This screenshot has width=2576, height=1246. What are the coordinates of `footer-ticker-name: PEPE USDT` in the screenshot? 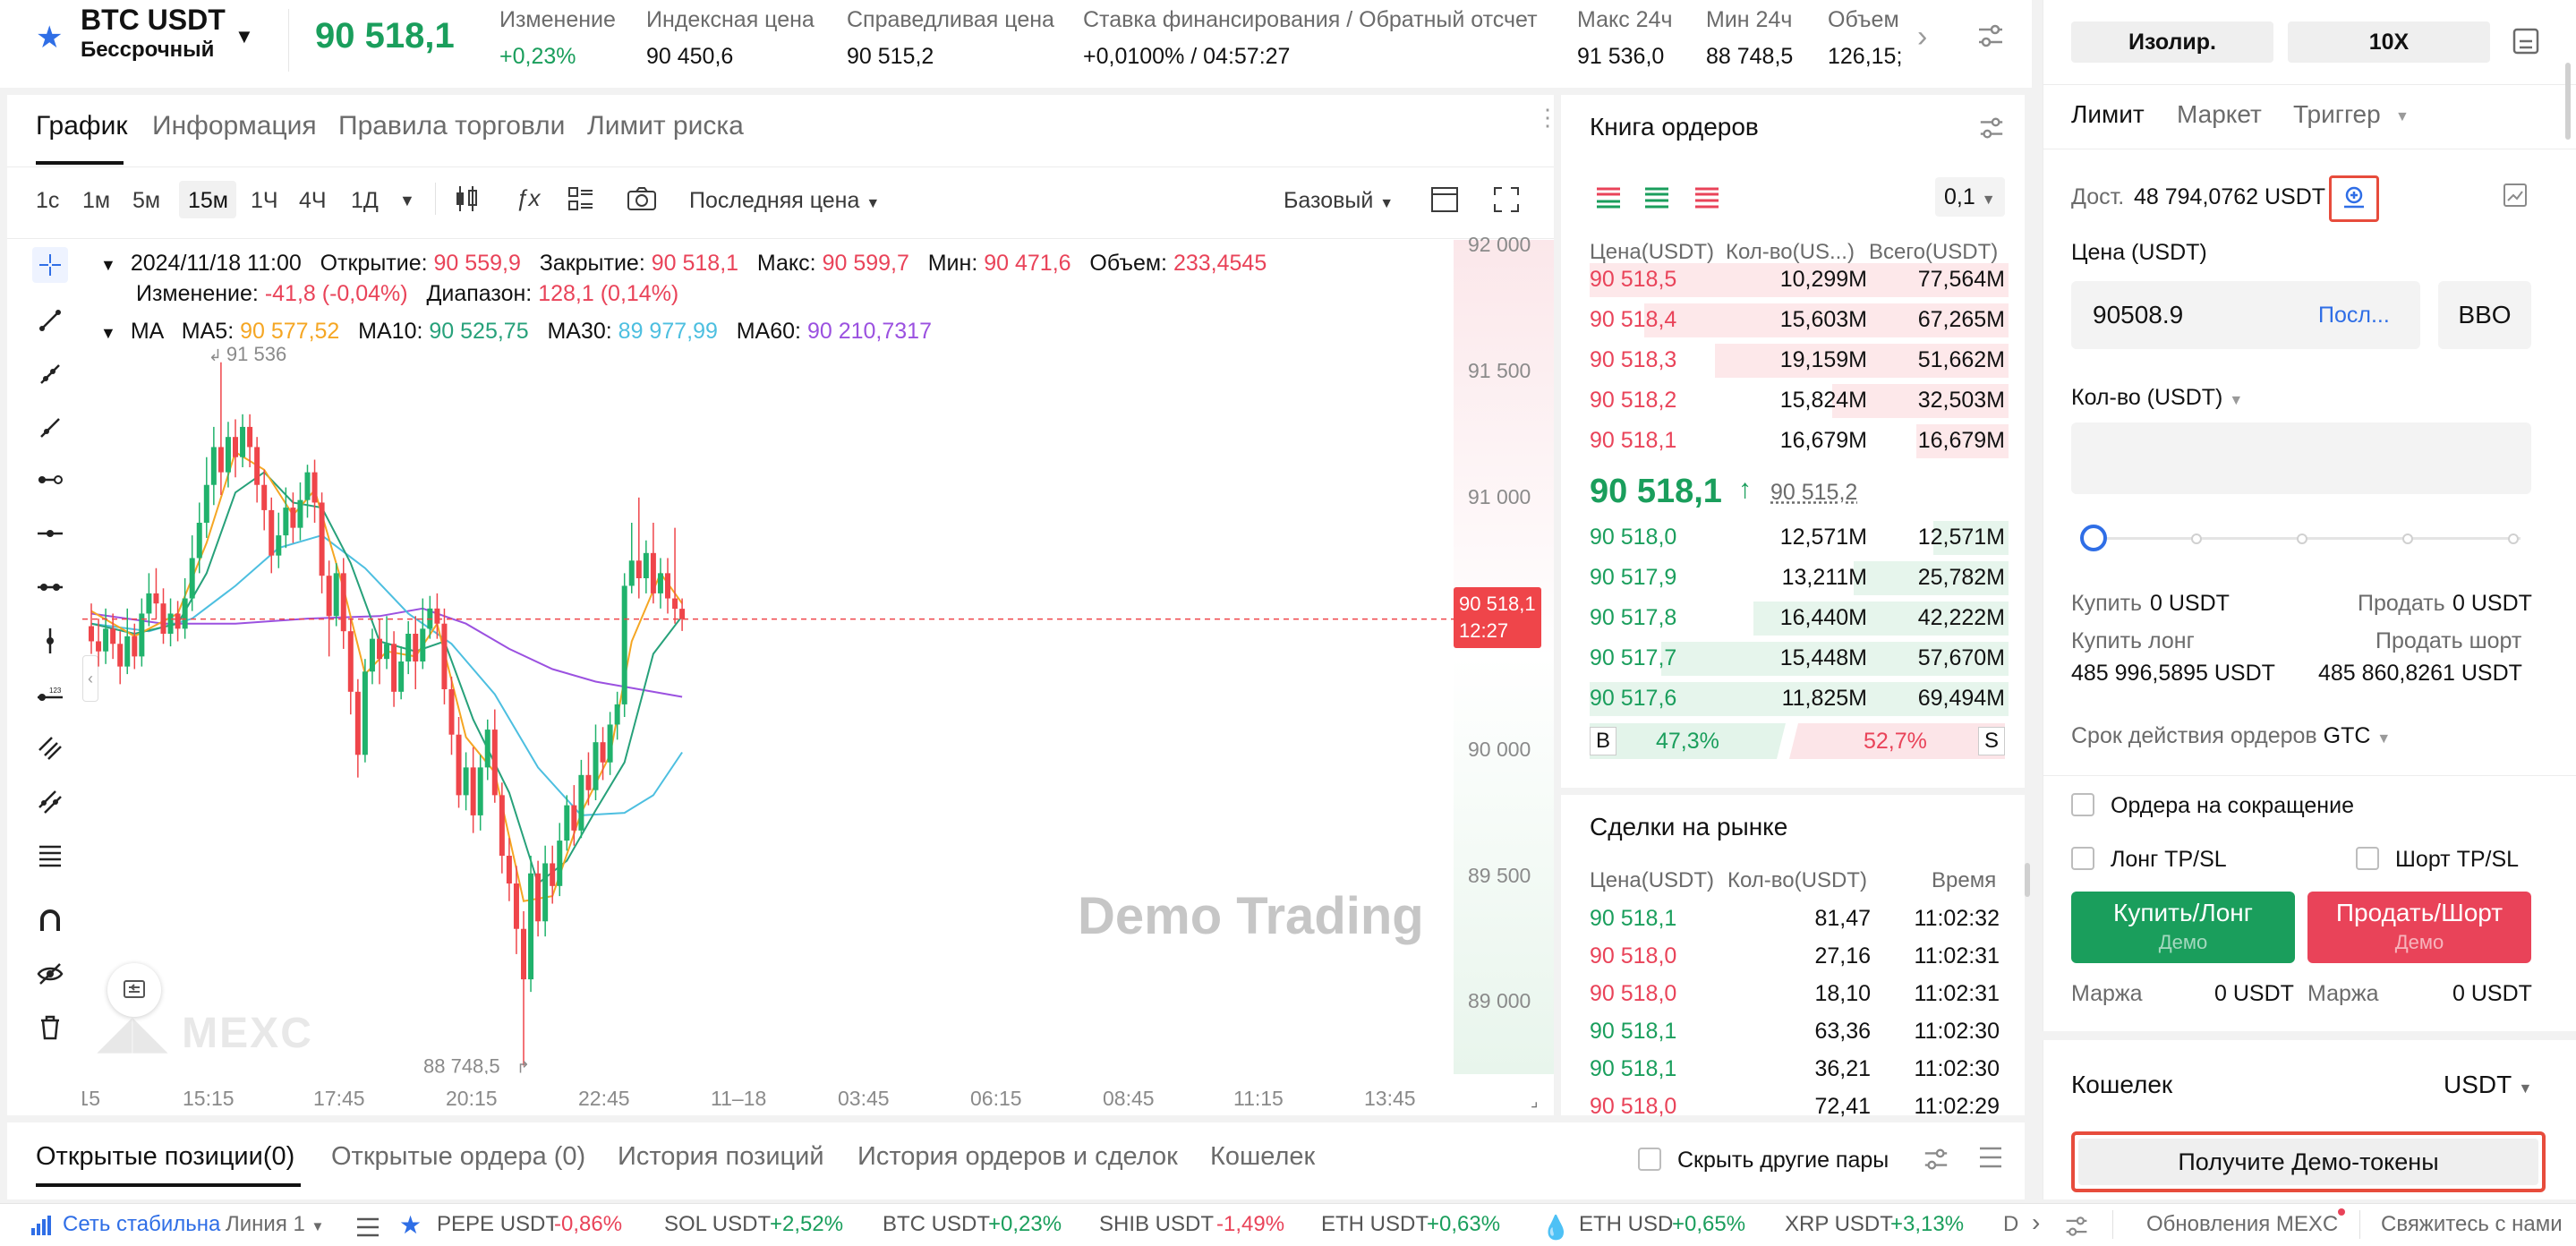 It's located at (498, 1224).